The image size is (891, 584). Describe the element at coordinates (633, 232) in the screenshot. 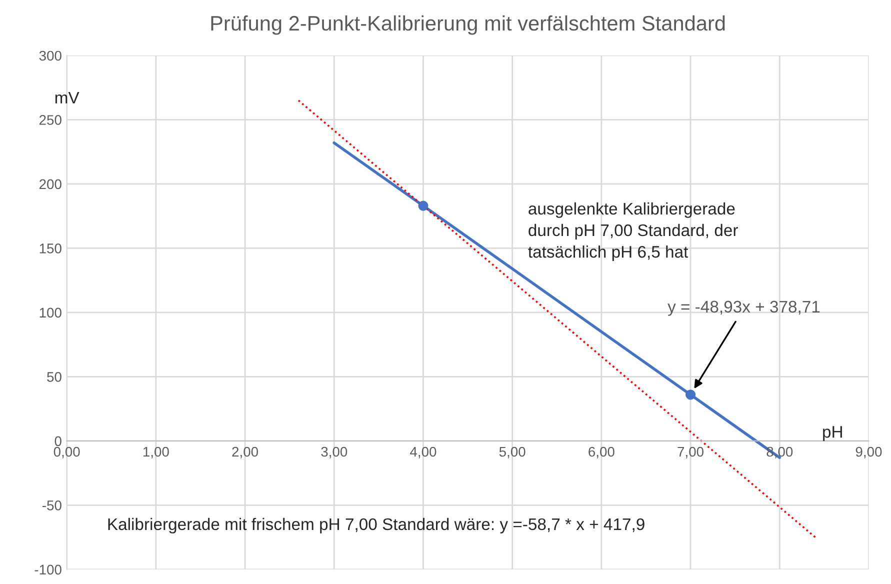

I see `annotation: ausgelenkte Kalibriergerade durch pH 7,00 Standard, der tatsächlich pH 6,5 hat` at that location.